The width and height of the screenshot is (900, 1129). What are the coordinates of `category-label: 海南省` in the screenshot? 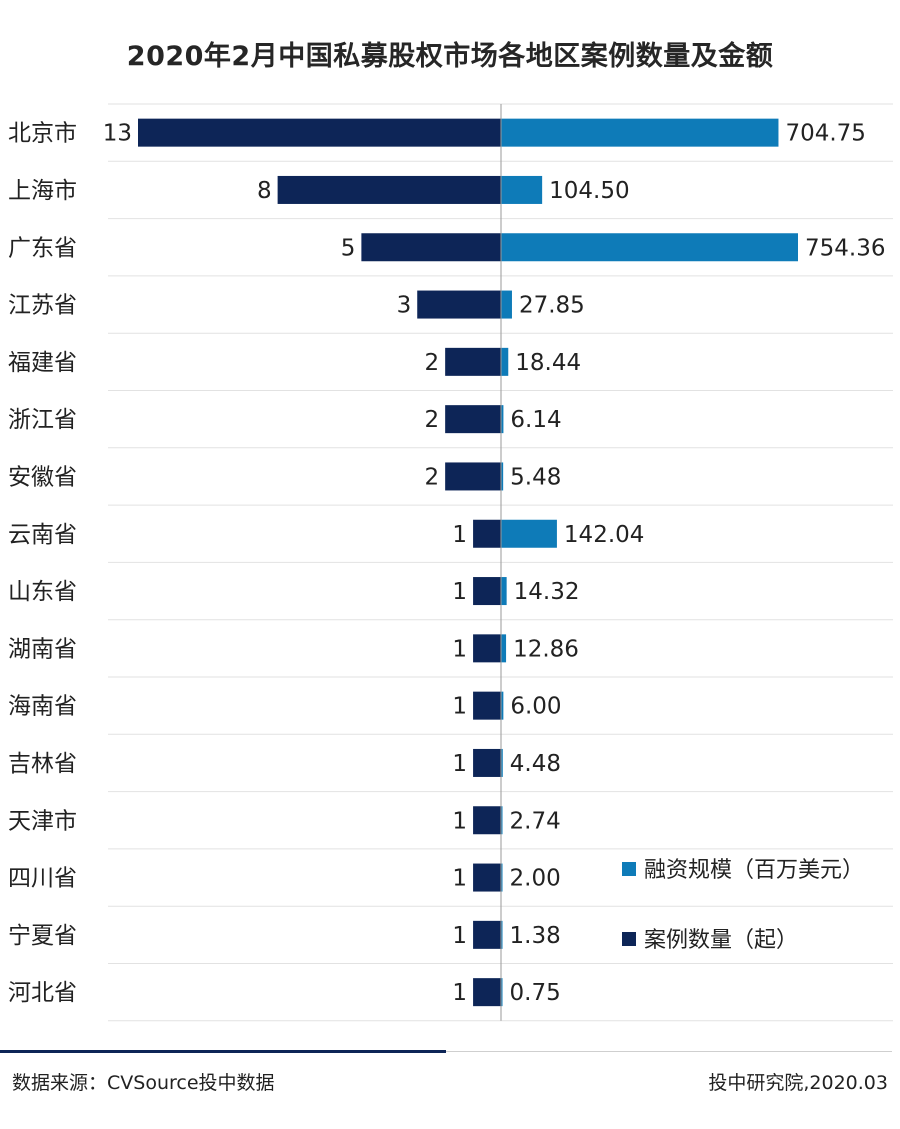 It's located at (42, 707).